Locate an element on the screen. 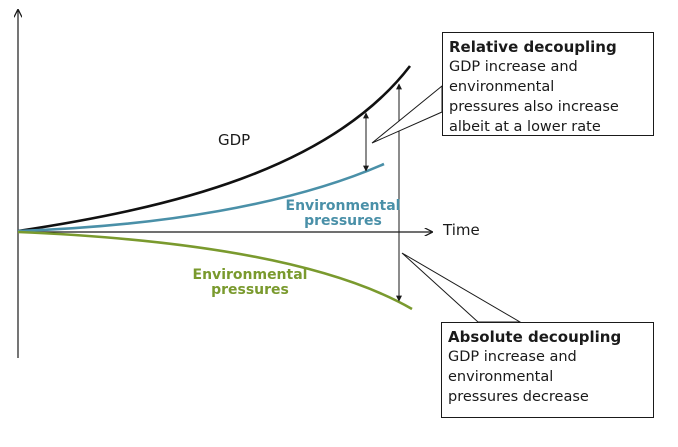 Image resolution: width=678 pixels, height=447 pixels. absolute-callout-line: environmental is located at coordinates (501, 377).